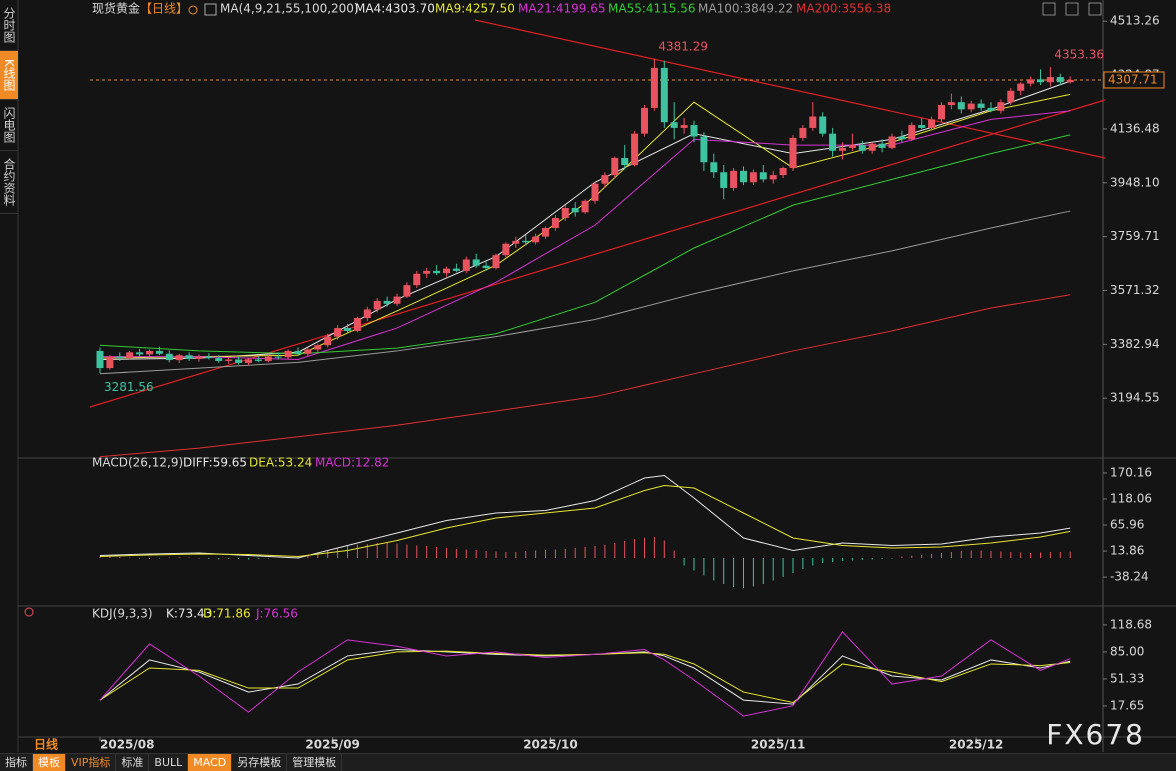  I want to click on x-tick-label: 2025/11, so click(778, 745).